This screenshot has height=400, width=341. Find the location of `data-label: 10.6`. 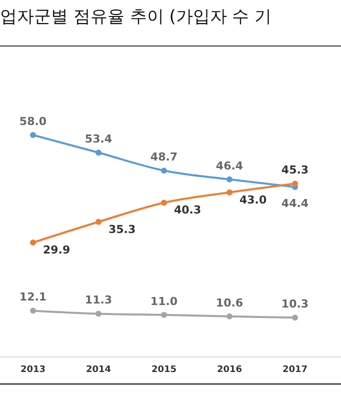

data-label: 10.6 is located at coordinates (230, 303).